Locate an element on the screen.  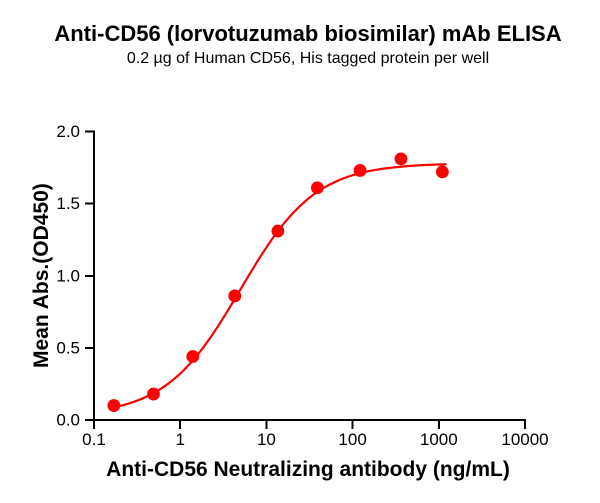
x-tick-label: 0.1 is located at coordinates (94, 439).